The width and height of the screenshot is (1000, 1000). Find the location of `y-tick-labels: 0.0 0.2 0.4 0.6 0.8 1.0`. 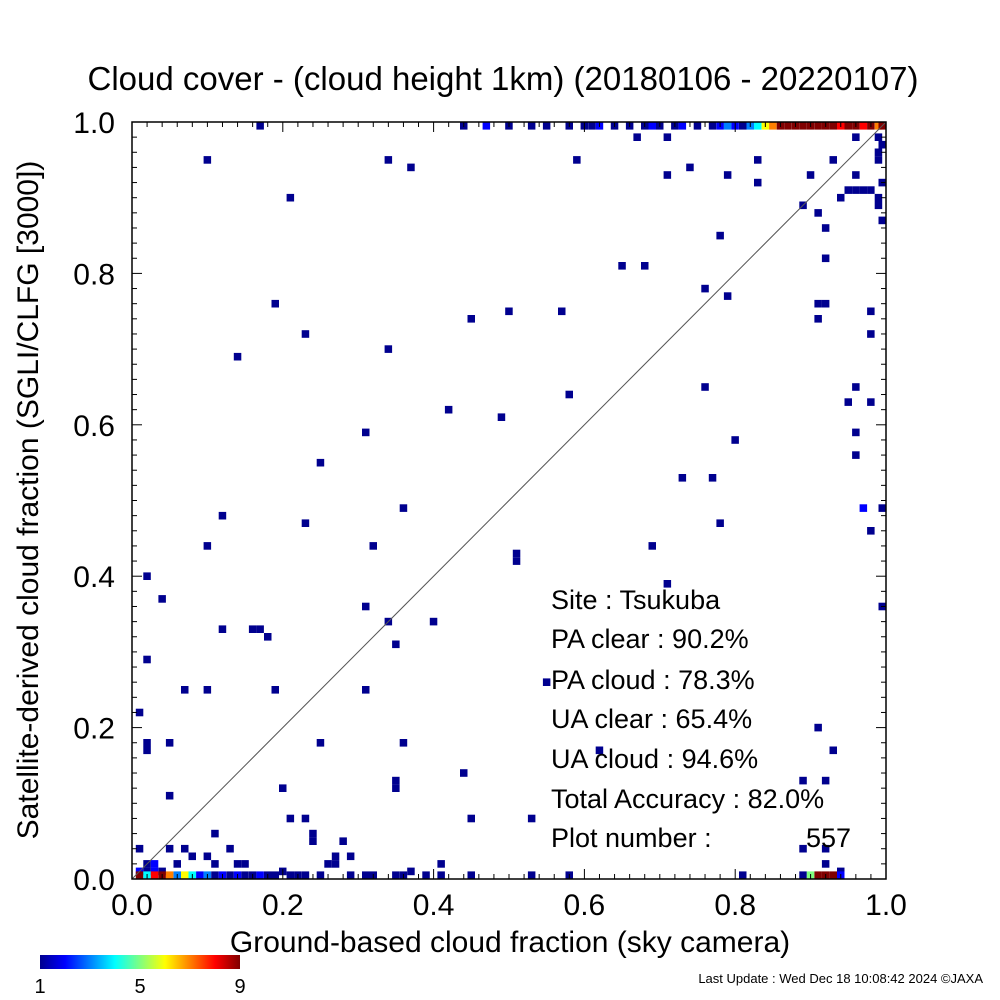

y-tick-labels: 0.0 0.2 0.4 0.6 0.8 1.0 is located at coordinates (94, 502).